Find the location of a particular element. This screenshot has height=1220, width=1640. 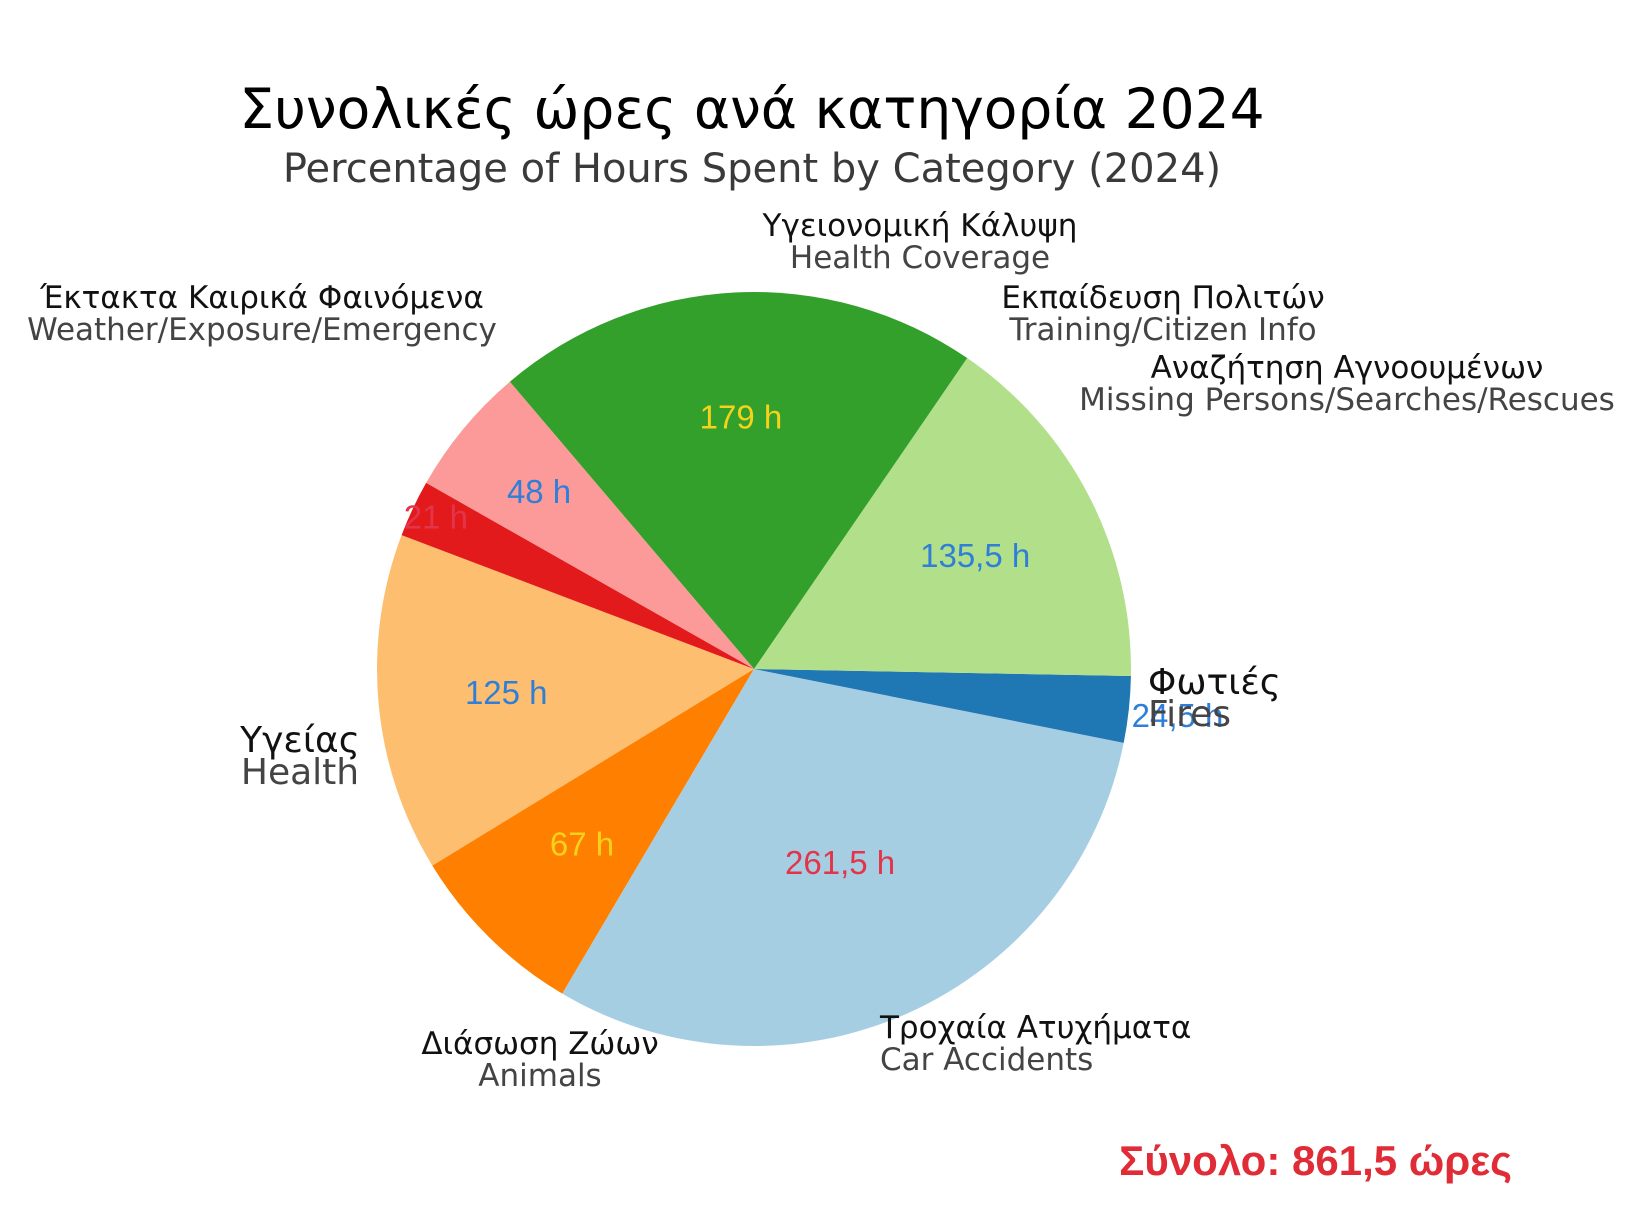

slice-value-health: 261,5 h is located at coordinates (840, 862).